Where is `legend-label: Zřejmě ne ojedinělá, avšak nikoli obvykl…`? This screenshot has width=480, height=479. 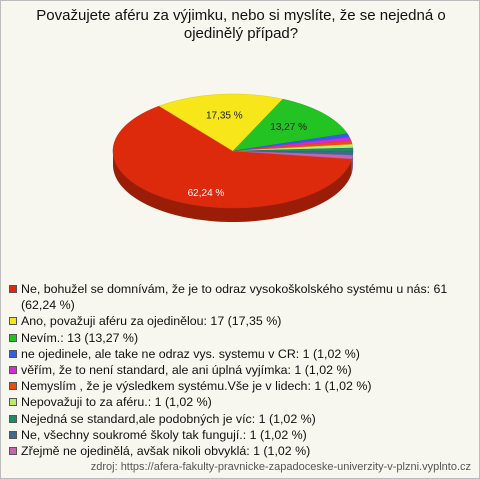 legend-label: Zřejmě ne ojedinělá, avšak nikoli obvykl… is located at coordinates (166, 451).